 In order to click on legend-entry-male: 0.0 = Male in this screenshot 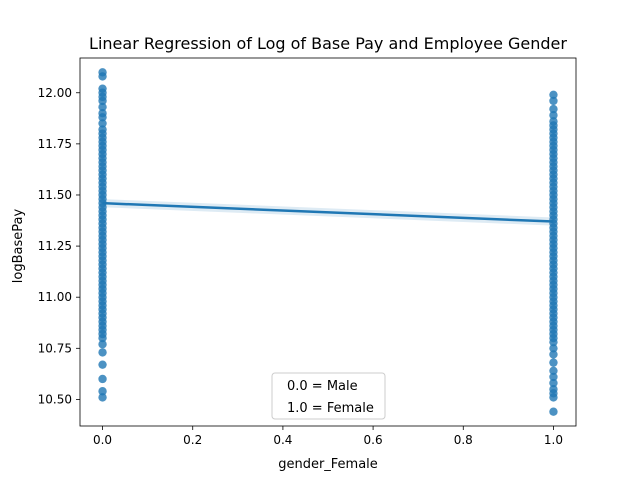, I will do `click(322, 386)`.